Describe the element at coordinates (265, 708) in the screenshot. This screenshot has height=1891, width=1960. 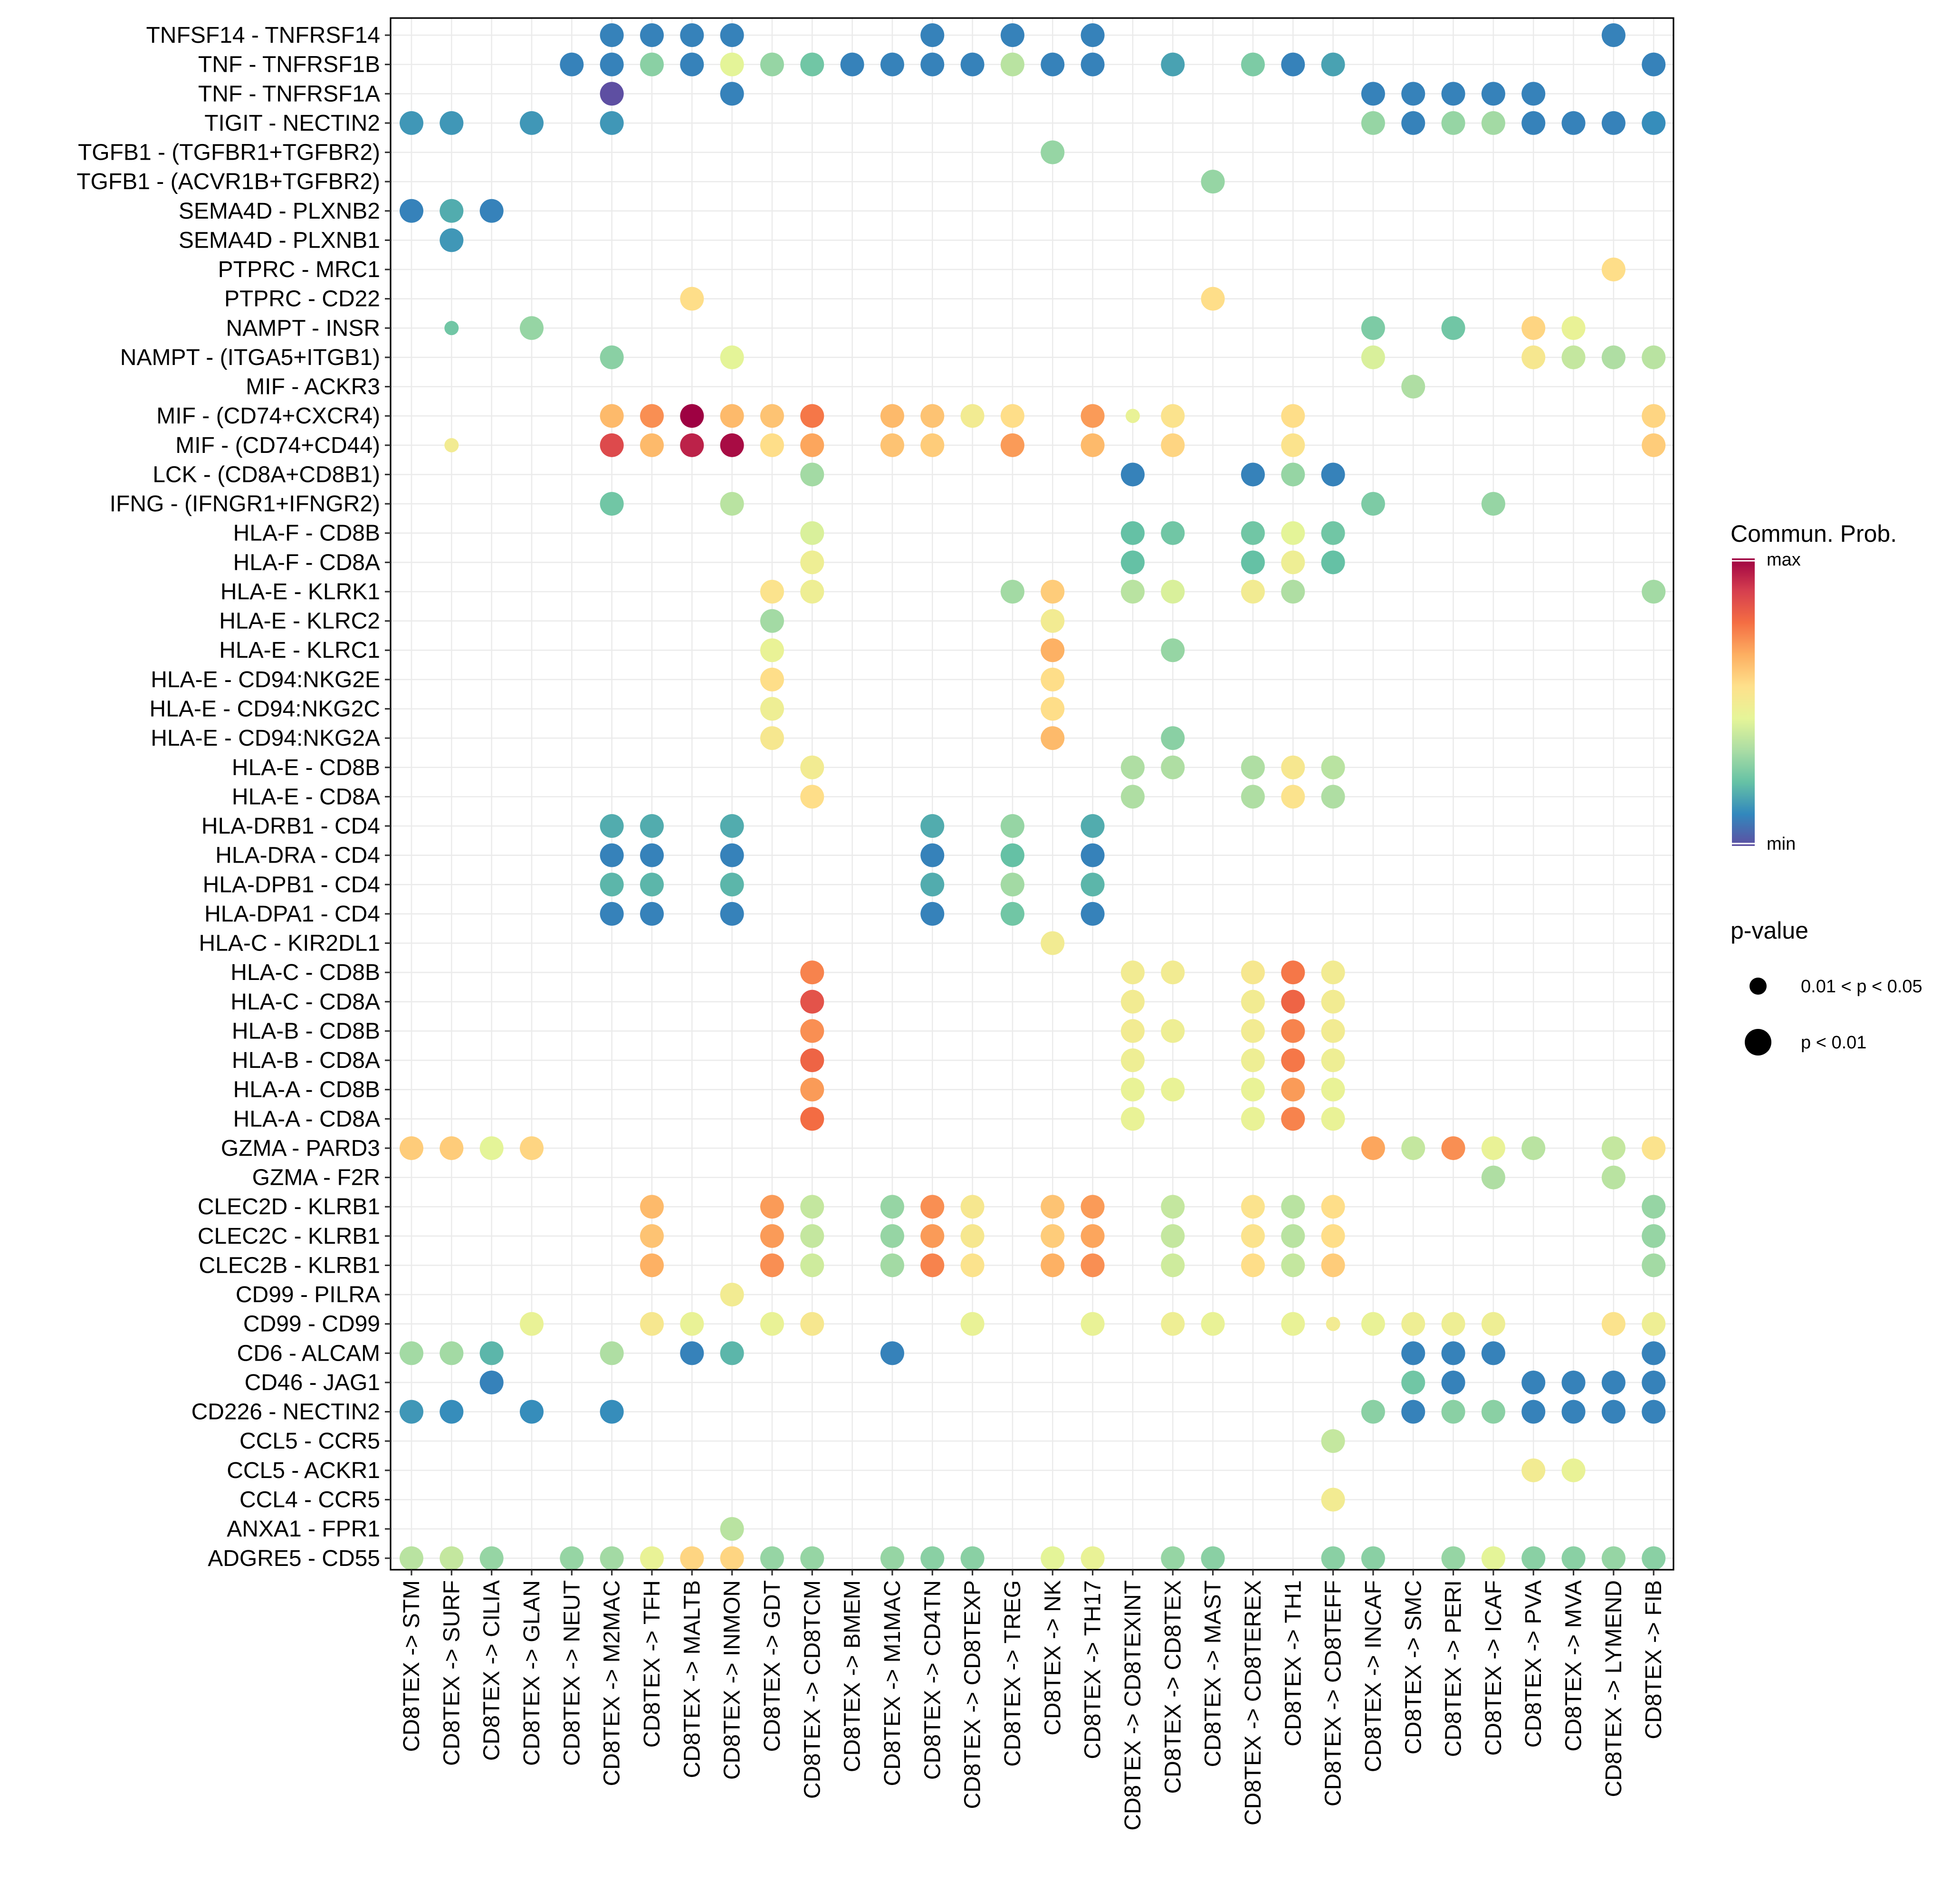
I see `y-tick-label: HLA-E - CD94:NKG2C` at that location.